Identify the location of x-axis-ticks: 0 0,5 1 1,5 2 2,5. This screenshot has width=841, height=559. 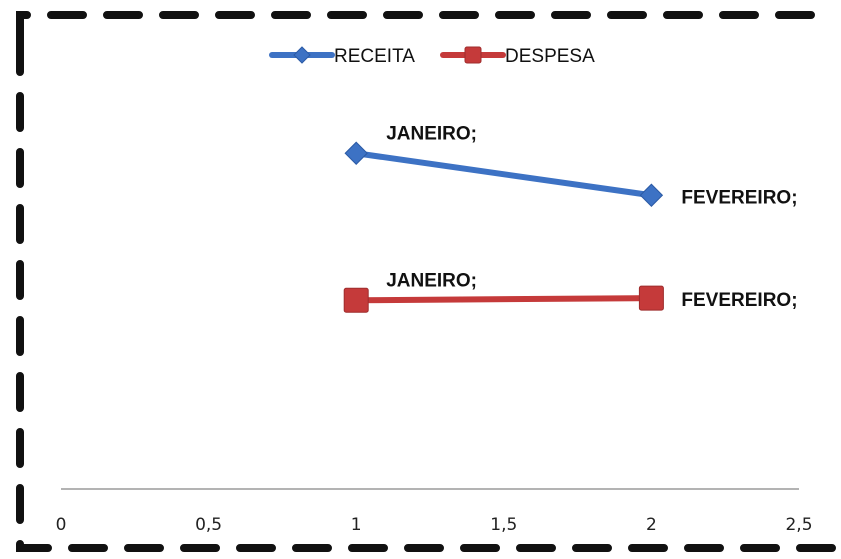
(434, 525).